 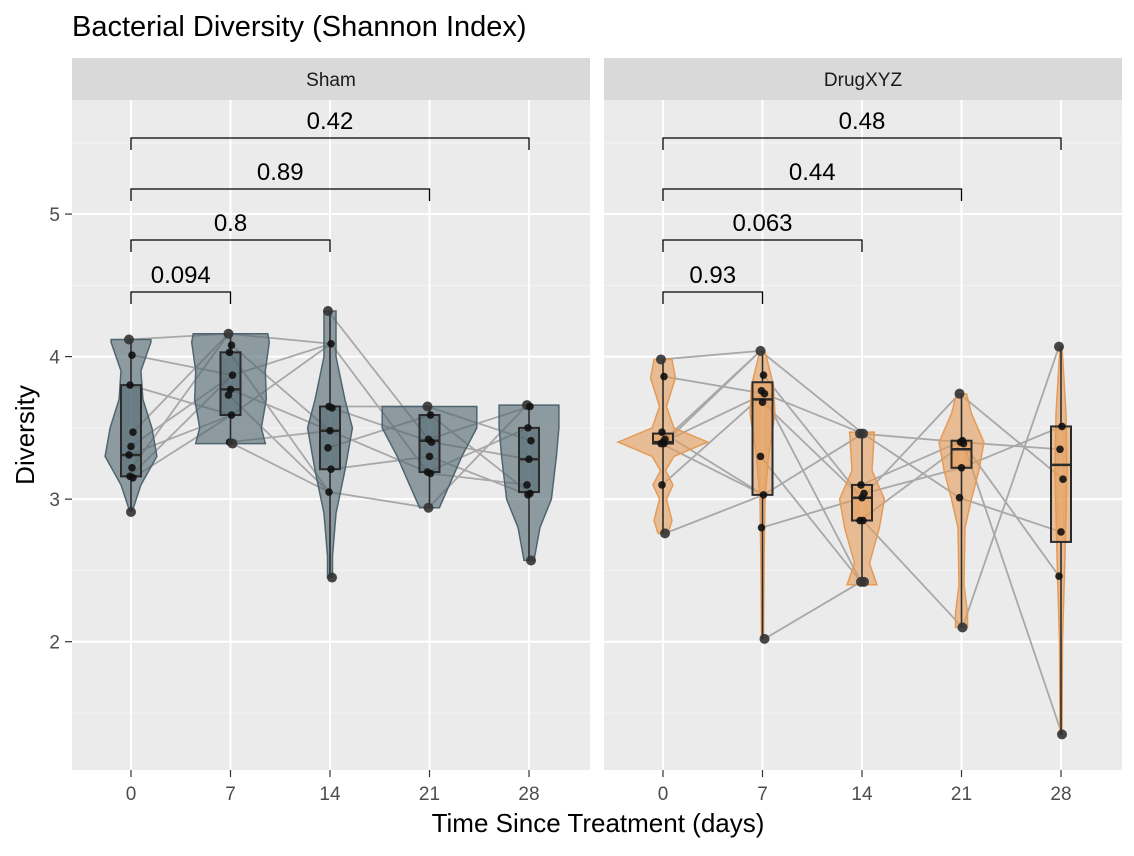 What do you see at coordinates (25, 435) in the screenshot?
I see `y-axis-label: Diversity` at bounding box center [25, 435].